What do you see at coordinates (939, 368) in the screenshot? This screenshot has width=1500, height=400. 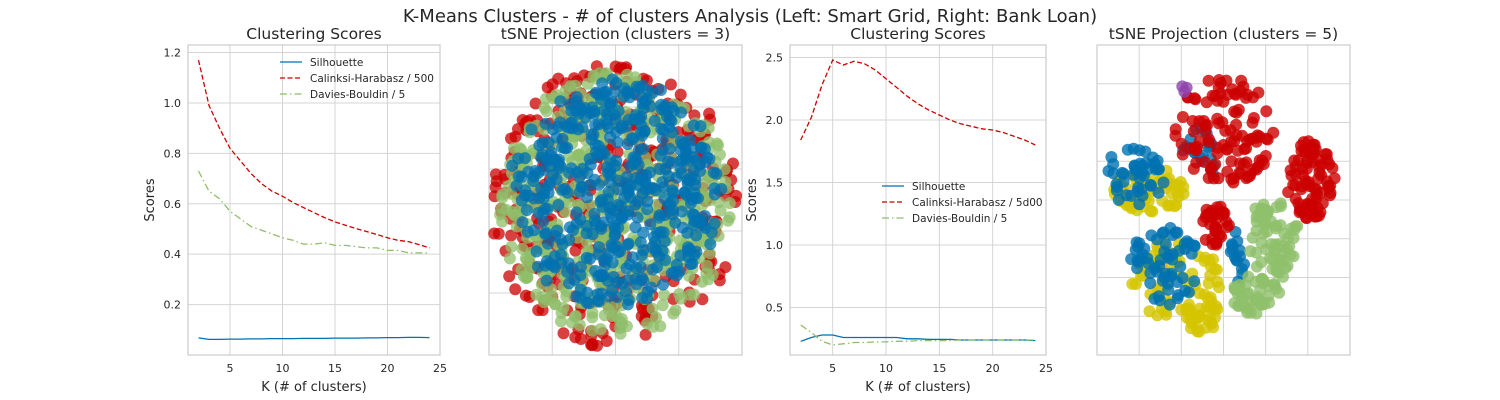 I see `x-tick-label: 15` at bounding box center [939, 368].